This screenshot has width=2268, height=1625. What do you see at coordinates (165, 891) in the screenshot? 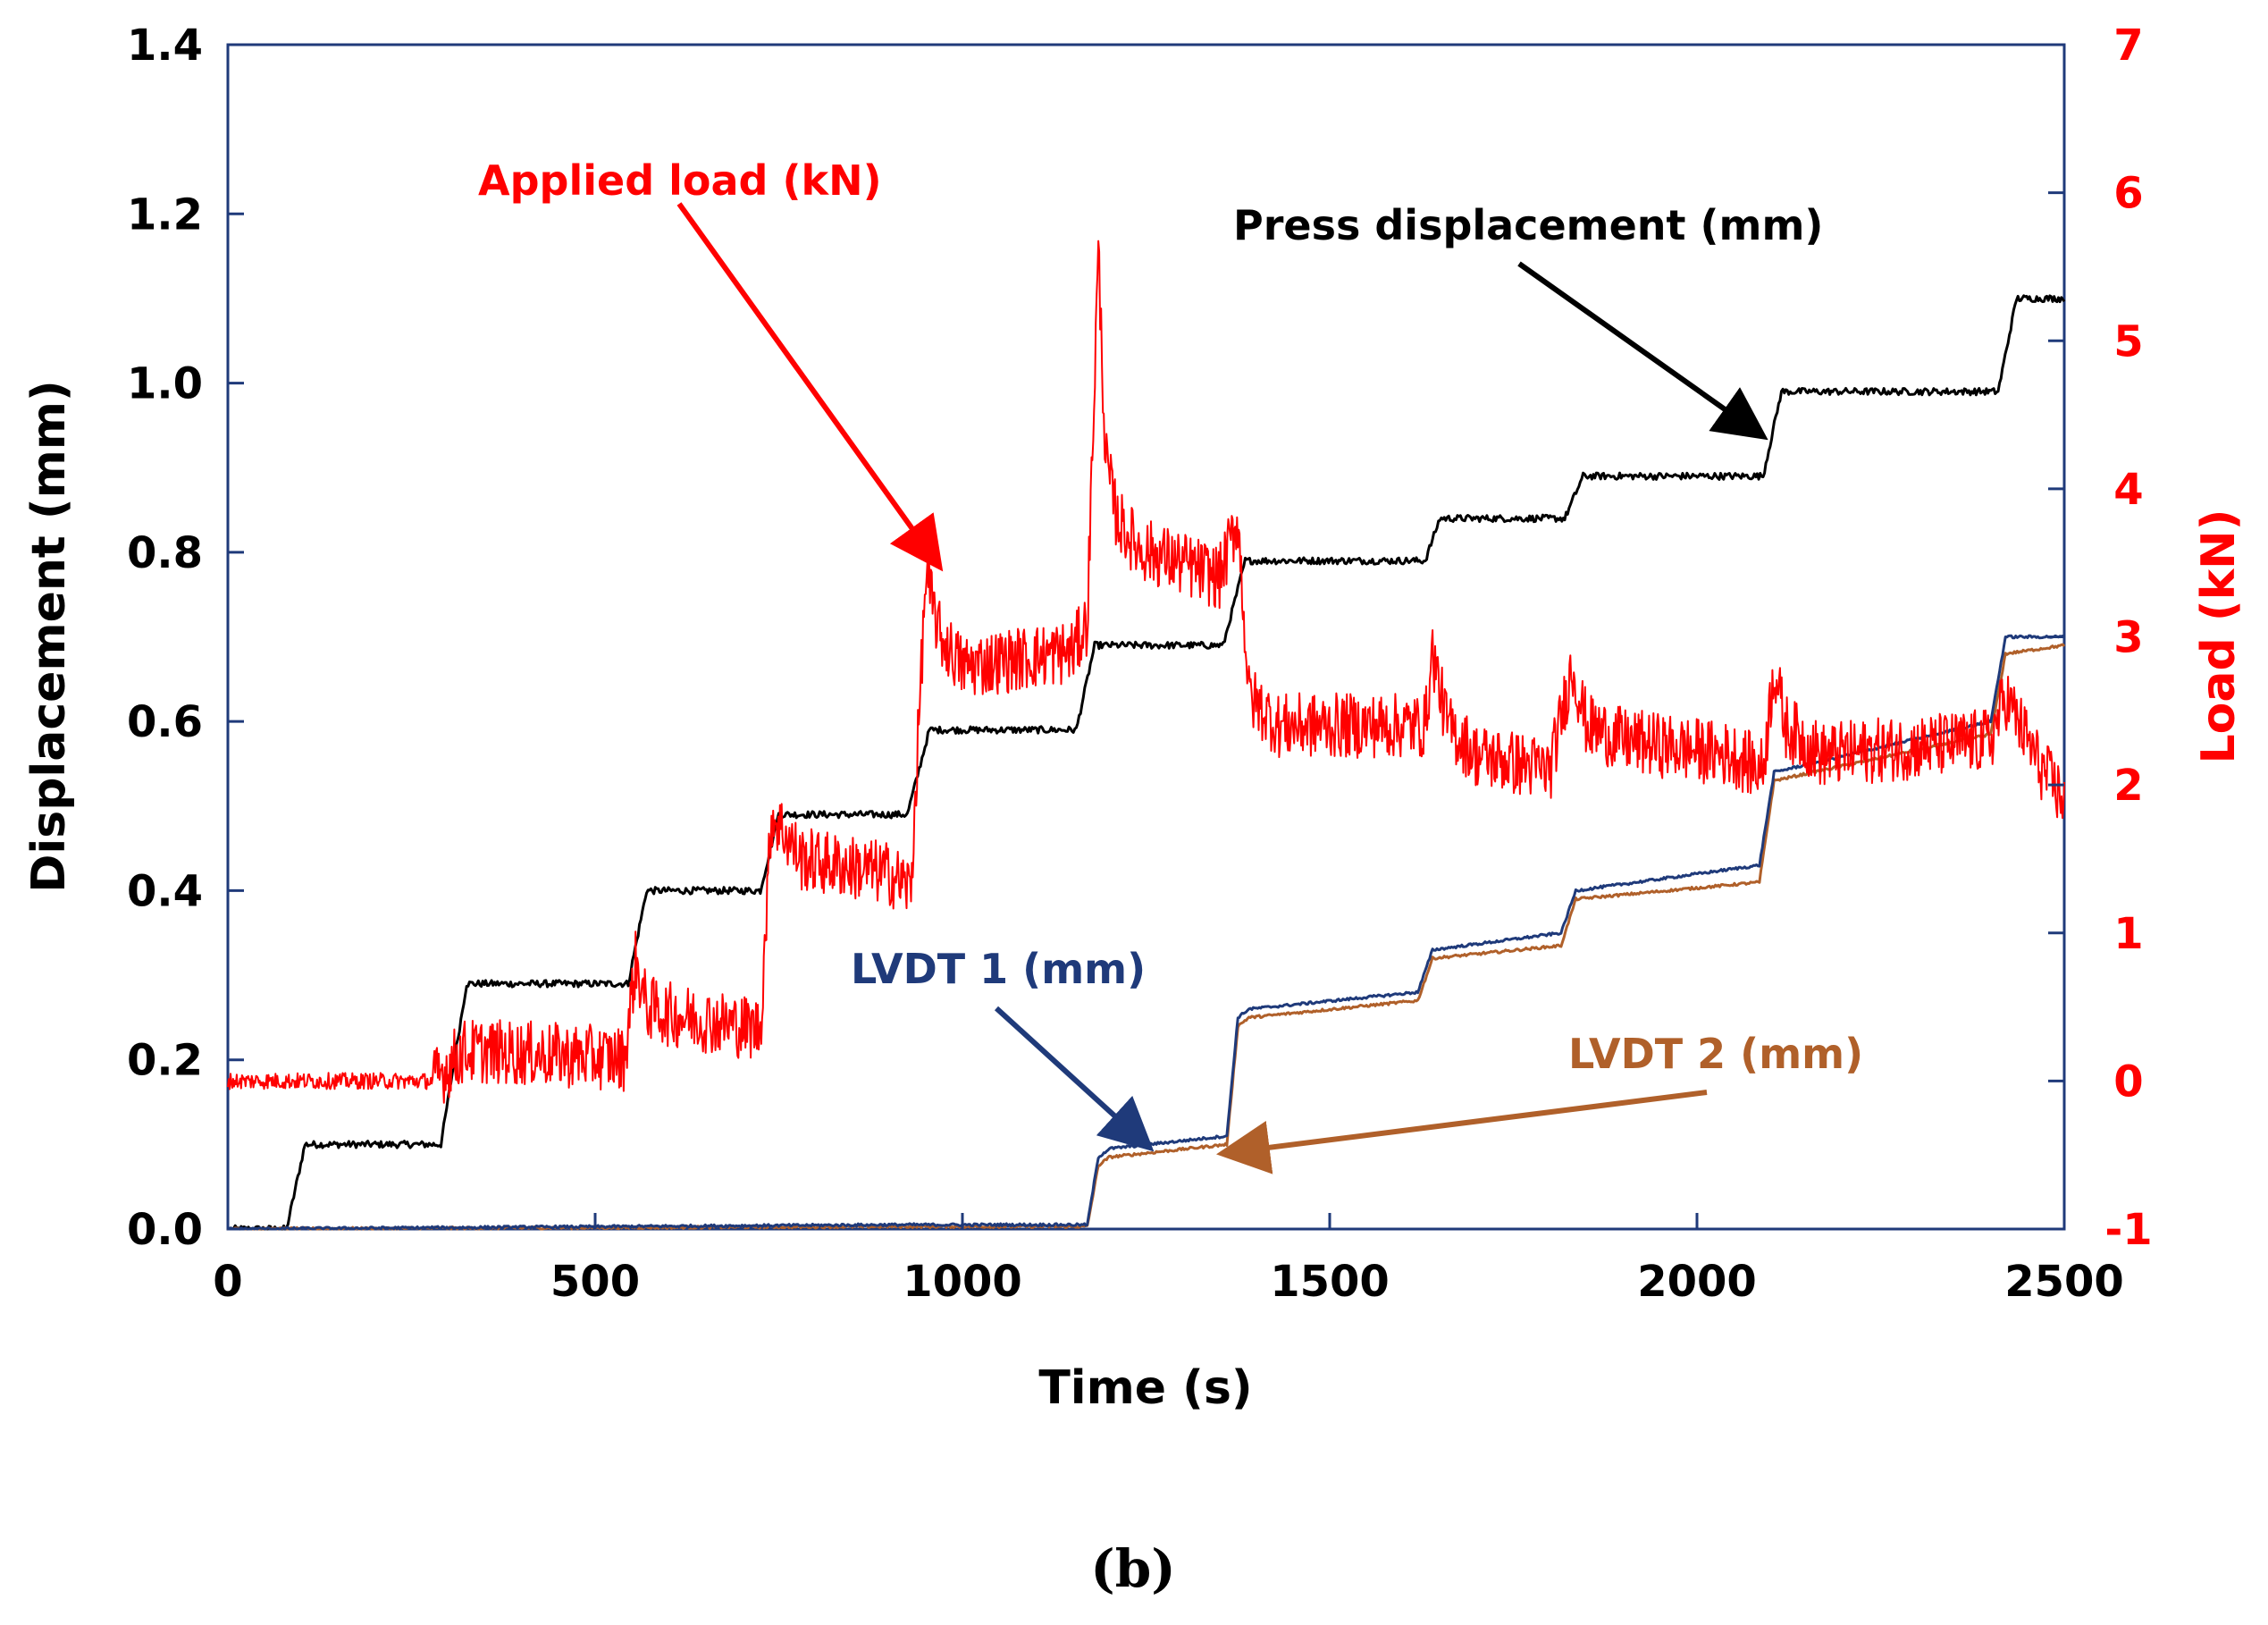
I see `y-left-tick-label: 0.4` at bounding box center [165, 891].